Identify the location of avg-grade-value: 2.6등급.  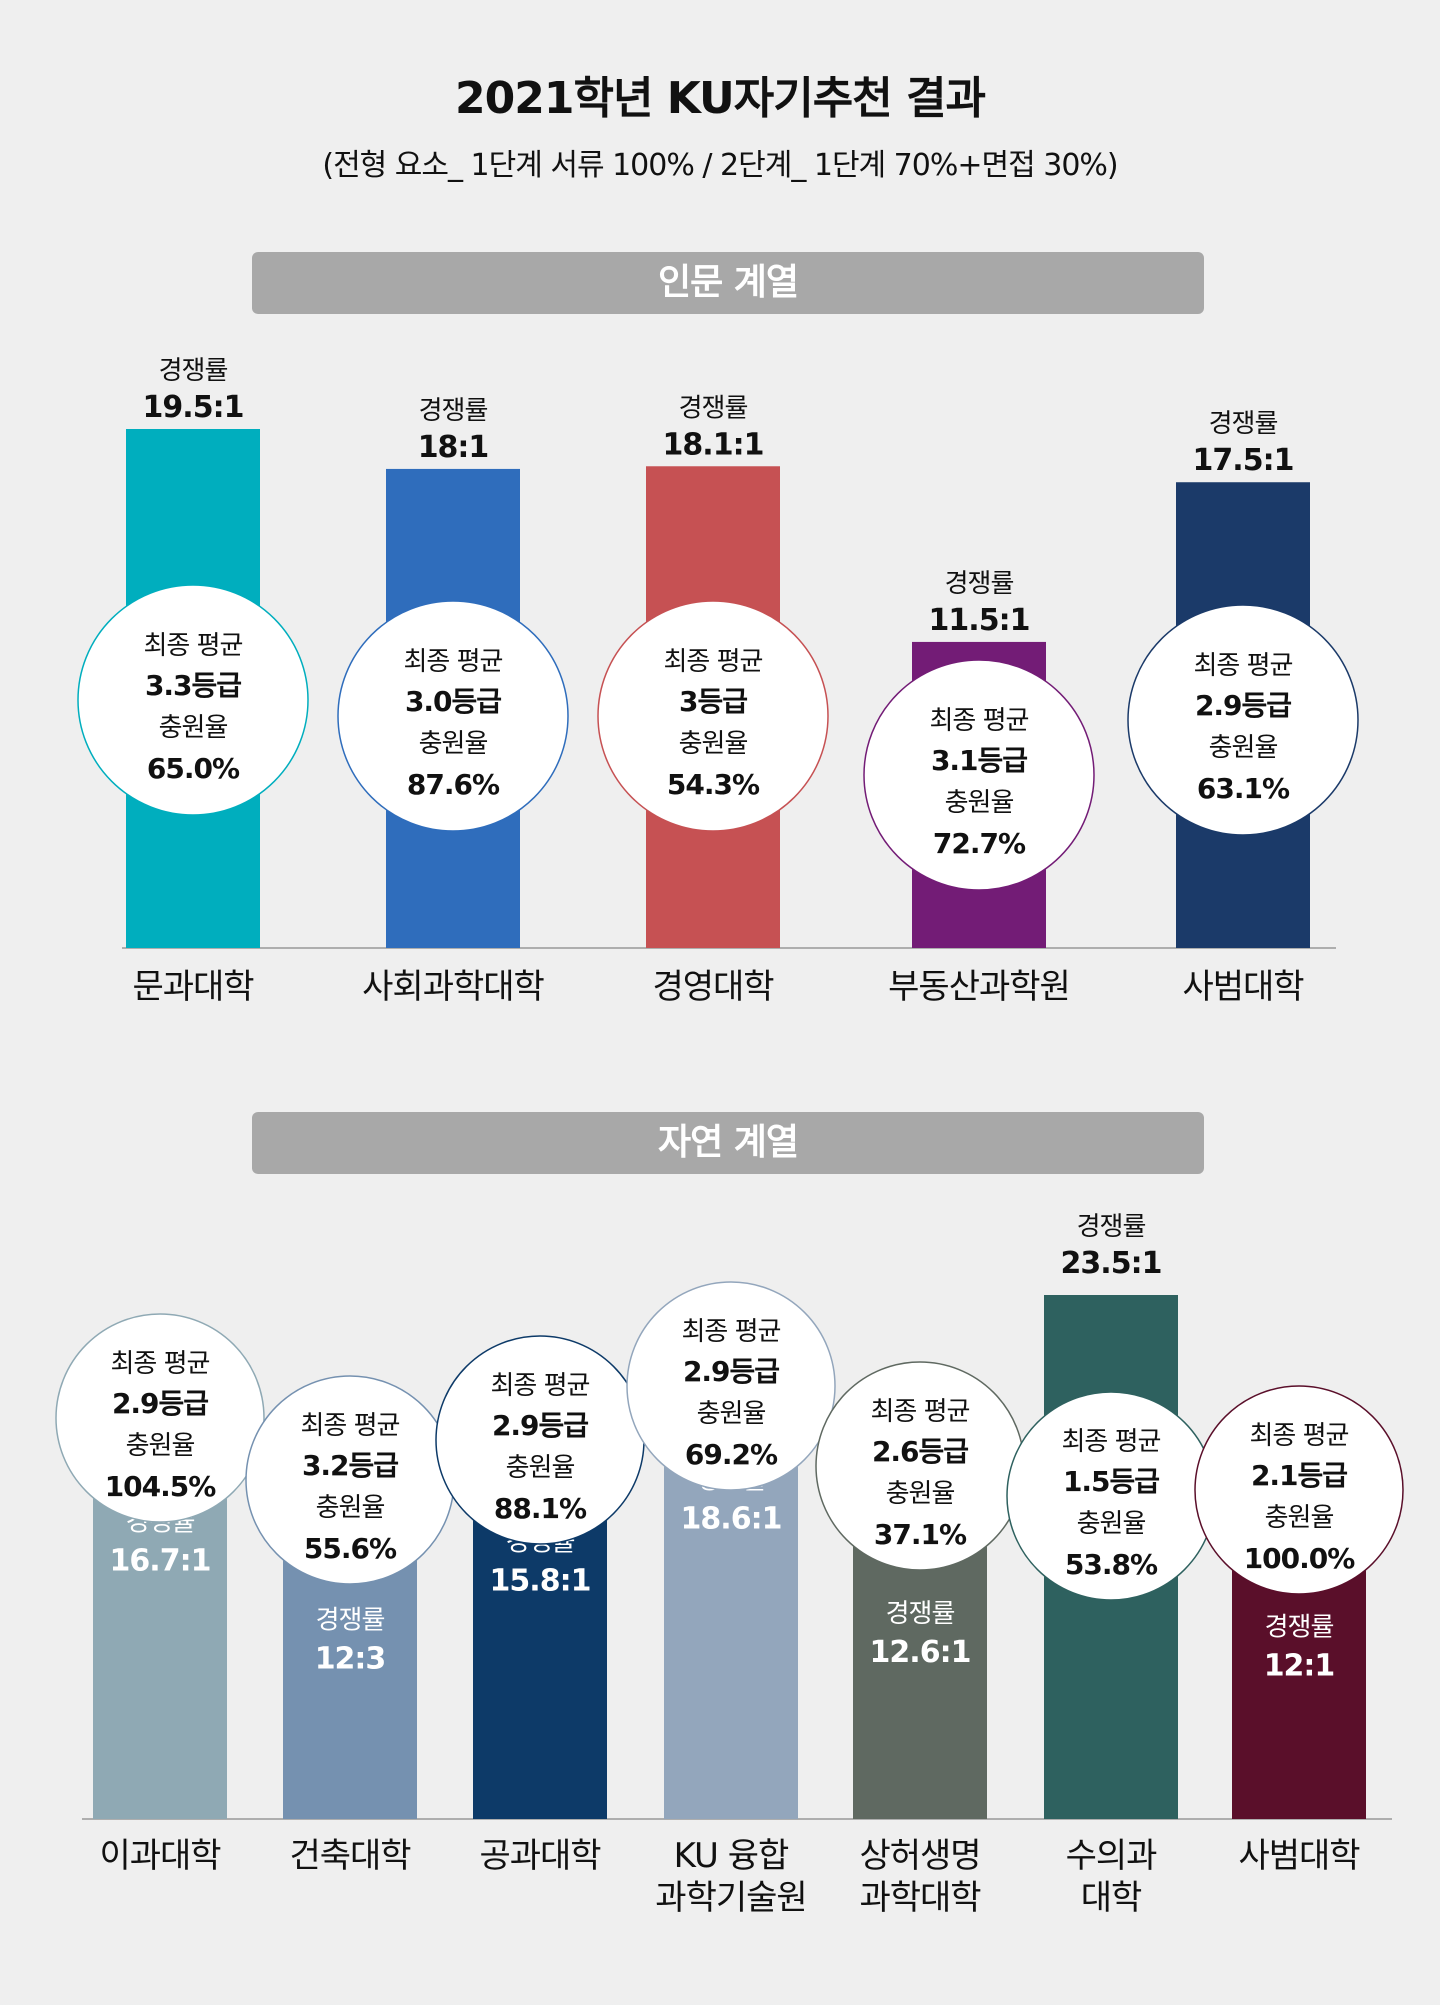
(920, 1451).